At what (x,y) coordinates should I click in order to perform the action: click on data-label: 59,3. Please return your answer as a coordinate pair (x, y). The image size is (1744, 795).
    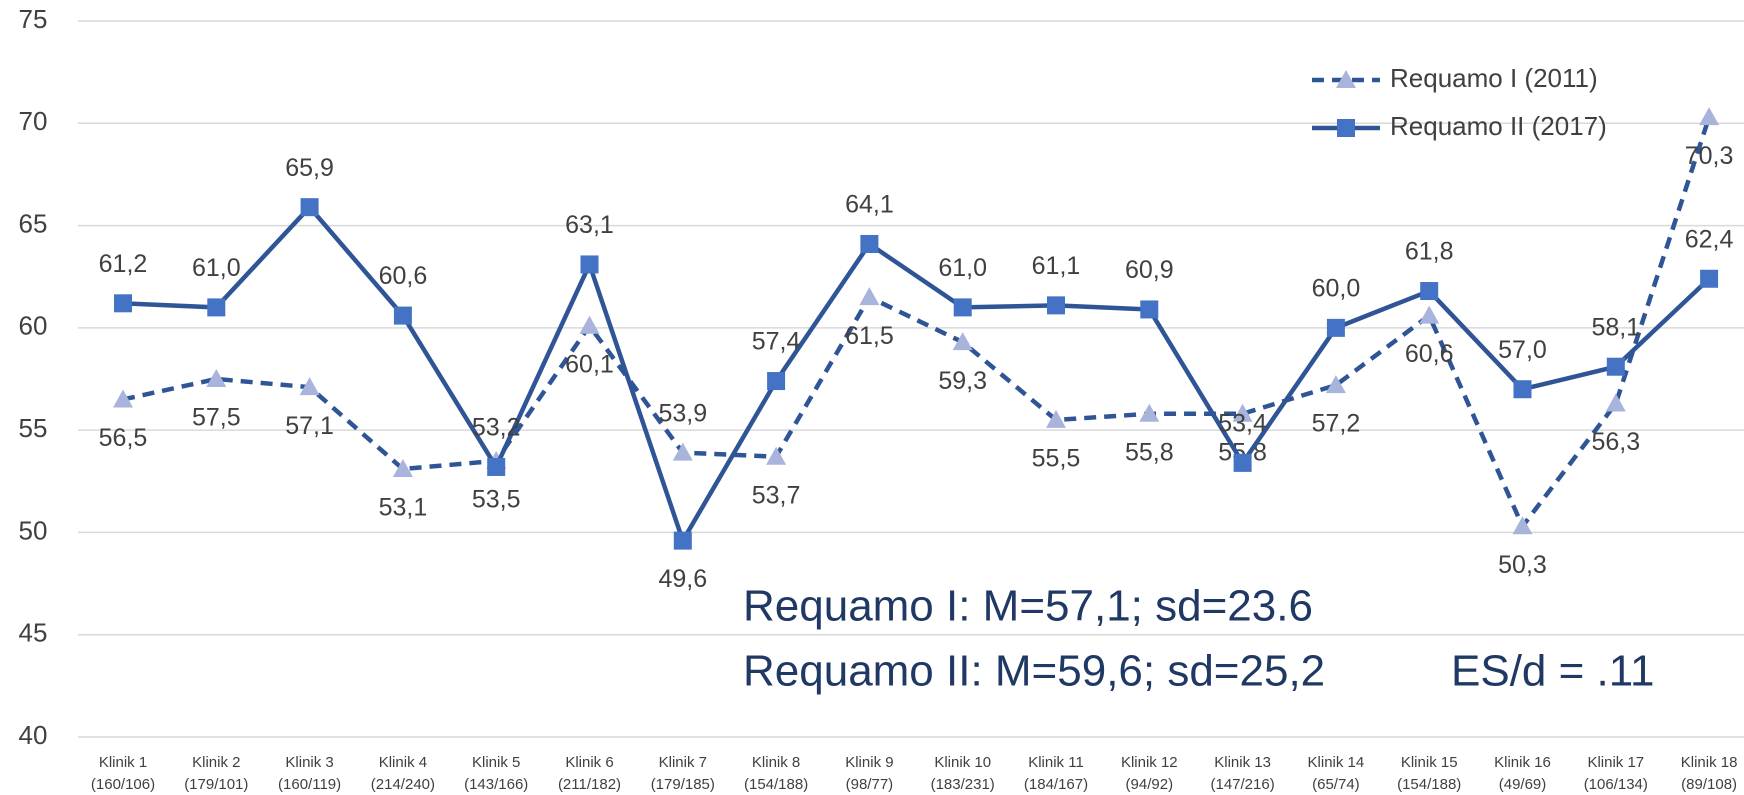
    Looking at the image, I should click on (962, 381).